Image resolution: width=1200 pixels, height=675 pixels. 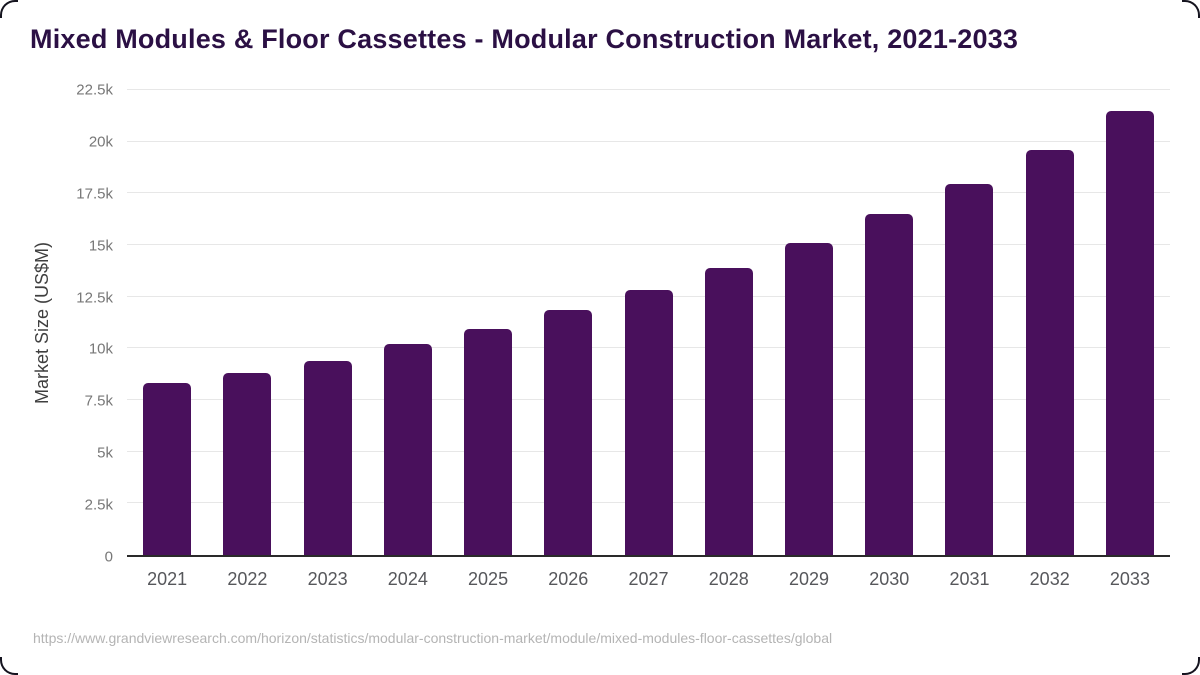 What do you see at coordinates (728, 411) in the screenshot?
I see `bar-2028` at bounding box center [728, 411].